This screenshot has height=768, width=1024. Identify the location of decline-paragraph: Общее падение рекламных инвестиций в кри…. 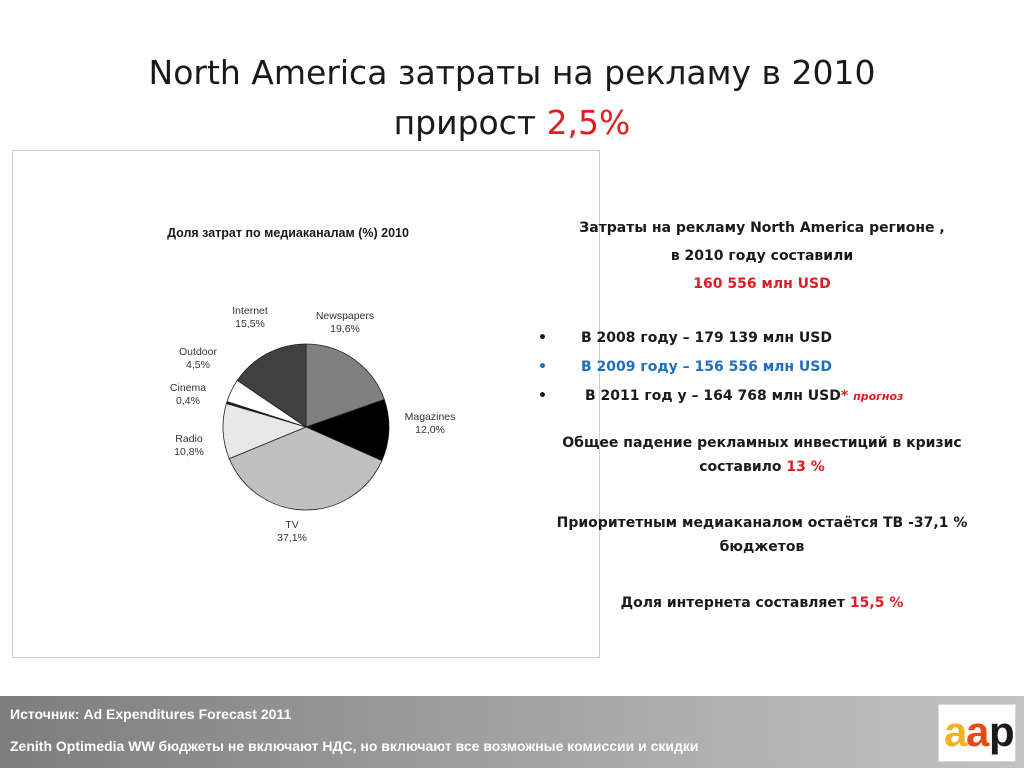
(762, 455).